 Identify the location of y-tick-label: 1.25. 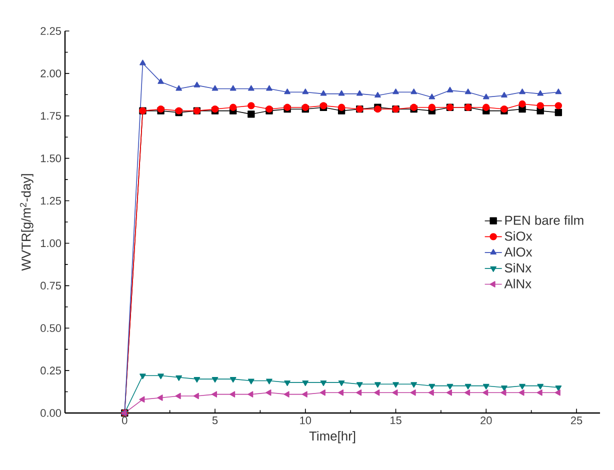
(51, 200).